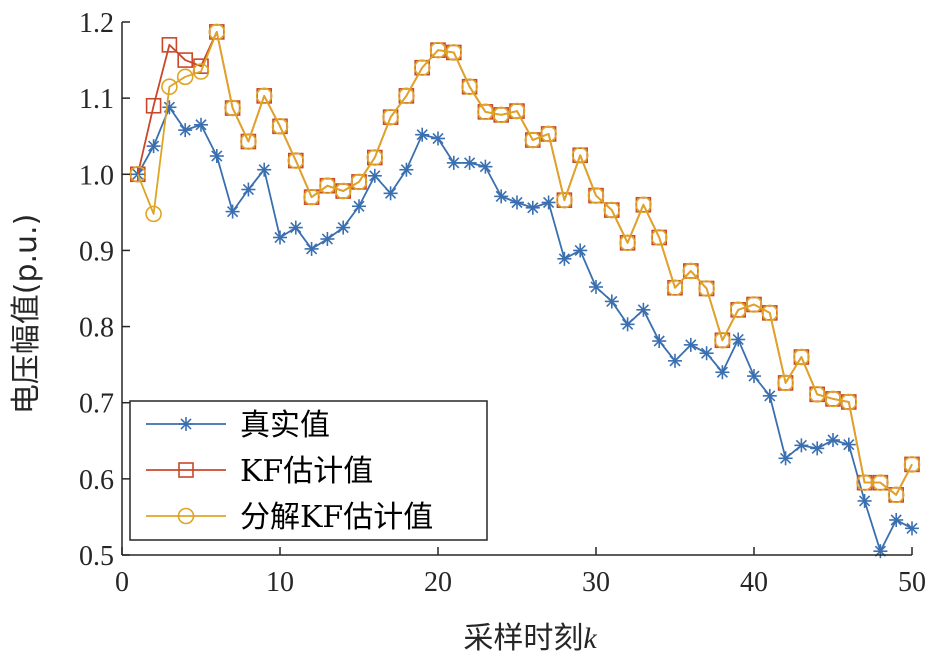  What do you see at coordinates (523, 638) in the screenshot?
I see `x-axis-title-main: 采样时刻` at bounding box center [523, 638].